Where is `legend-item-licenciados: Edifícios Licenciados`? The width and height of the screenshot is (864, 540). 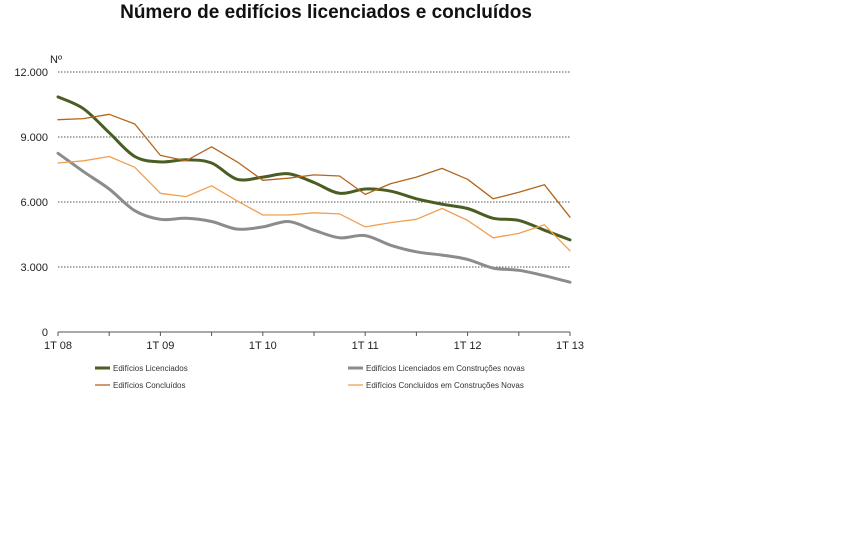 legend-item-licenciados: Edifícios Licenciados is located at coordinates (141, 368).